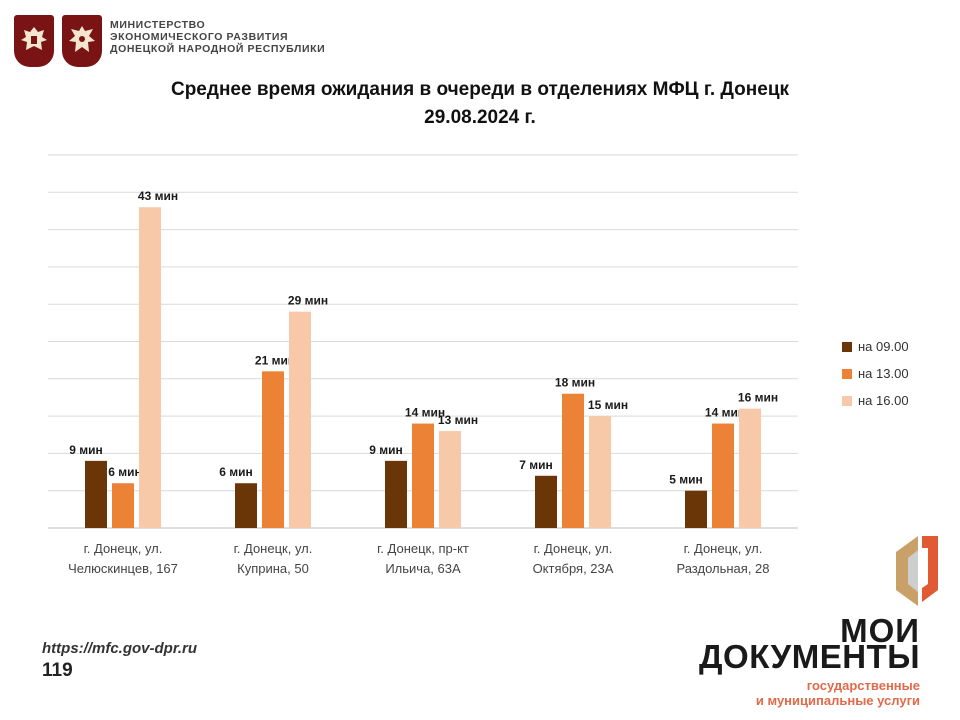  What do you see at coordinates (847, 373) in the screenshot?
I see `legend-swatch-series2` at bounding box center [847, 373].